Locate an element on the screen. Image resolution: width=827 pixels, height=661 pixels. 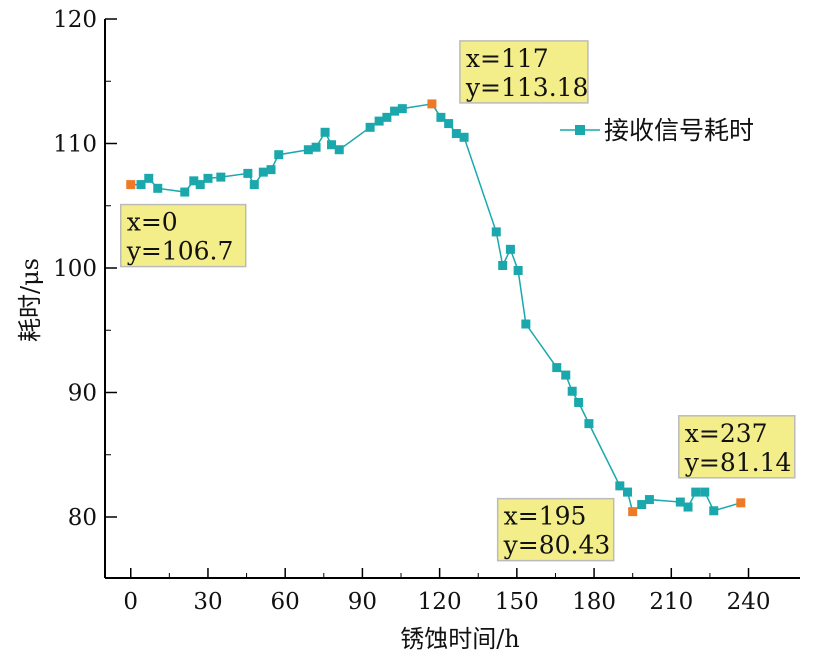
x-tick-label: 210 is located at coordinates (671, 602).